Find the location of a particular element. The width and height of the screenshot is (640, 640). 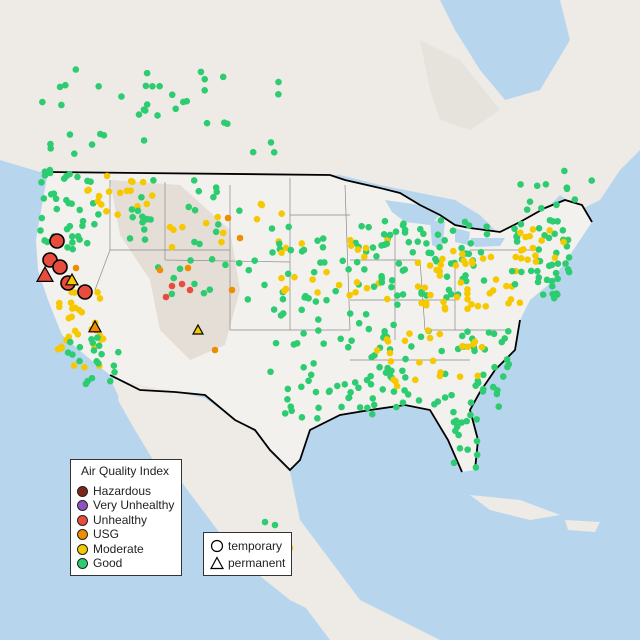

circle-icon is located at coordinates (217, 545).